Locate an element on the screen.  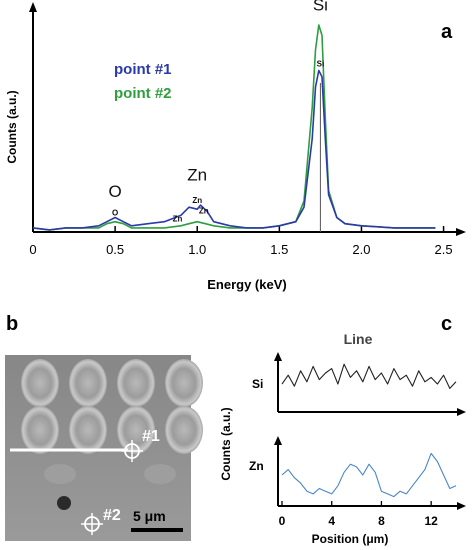
panel-label-c: c is located at coordinates (446, 324).